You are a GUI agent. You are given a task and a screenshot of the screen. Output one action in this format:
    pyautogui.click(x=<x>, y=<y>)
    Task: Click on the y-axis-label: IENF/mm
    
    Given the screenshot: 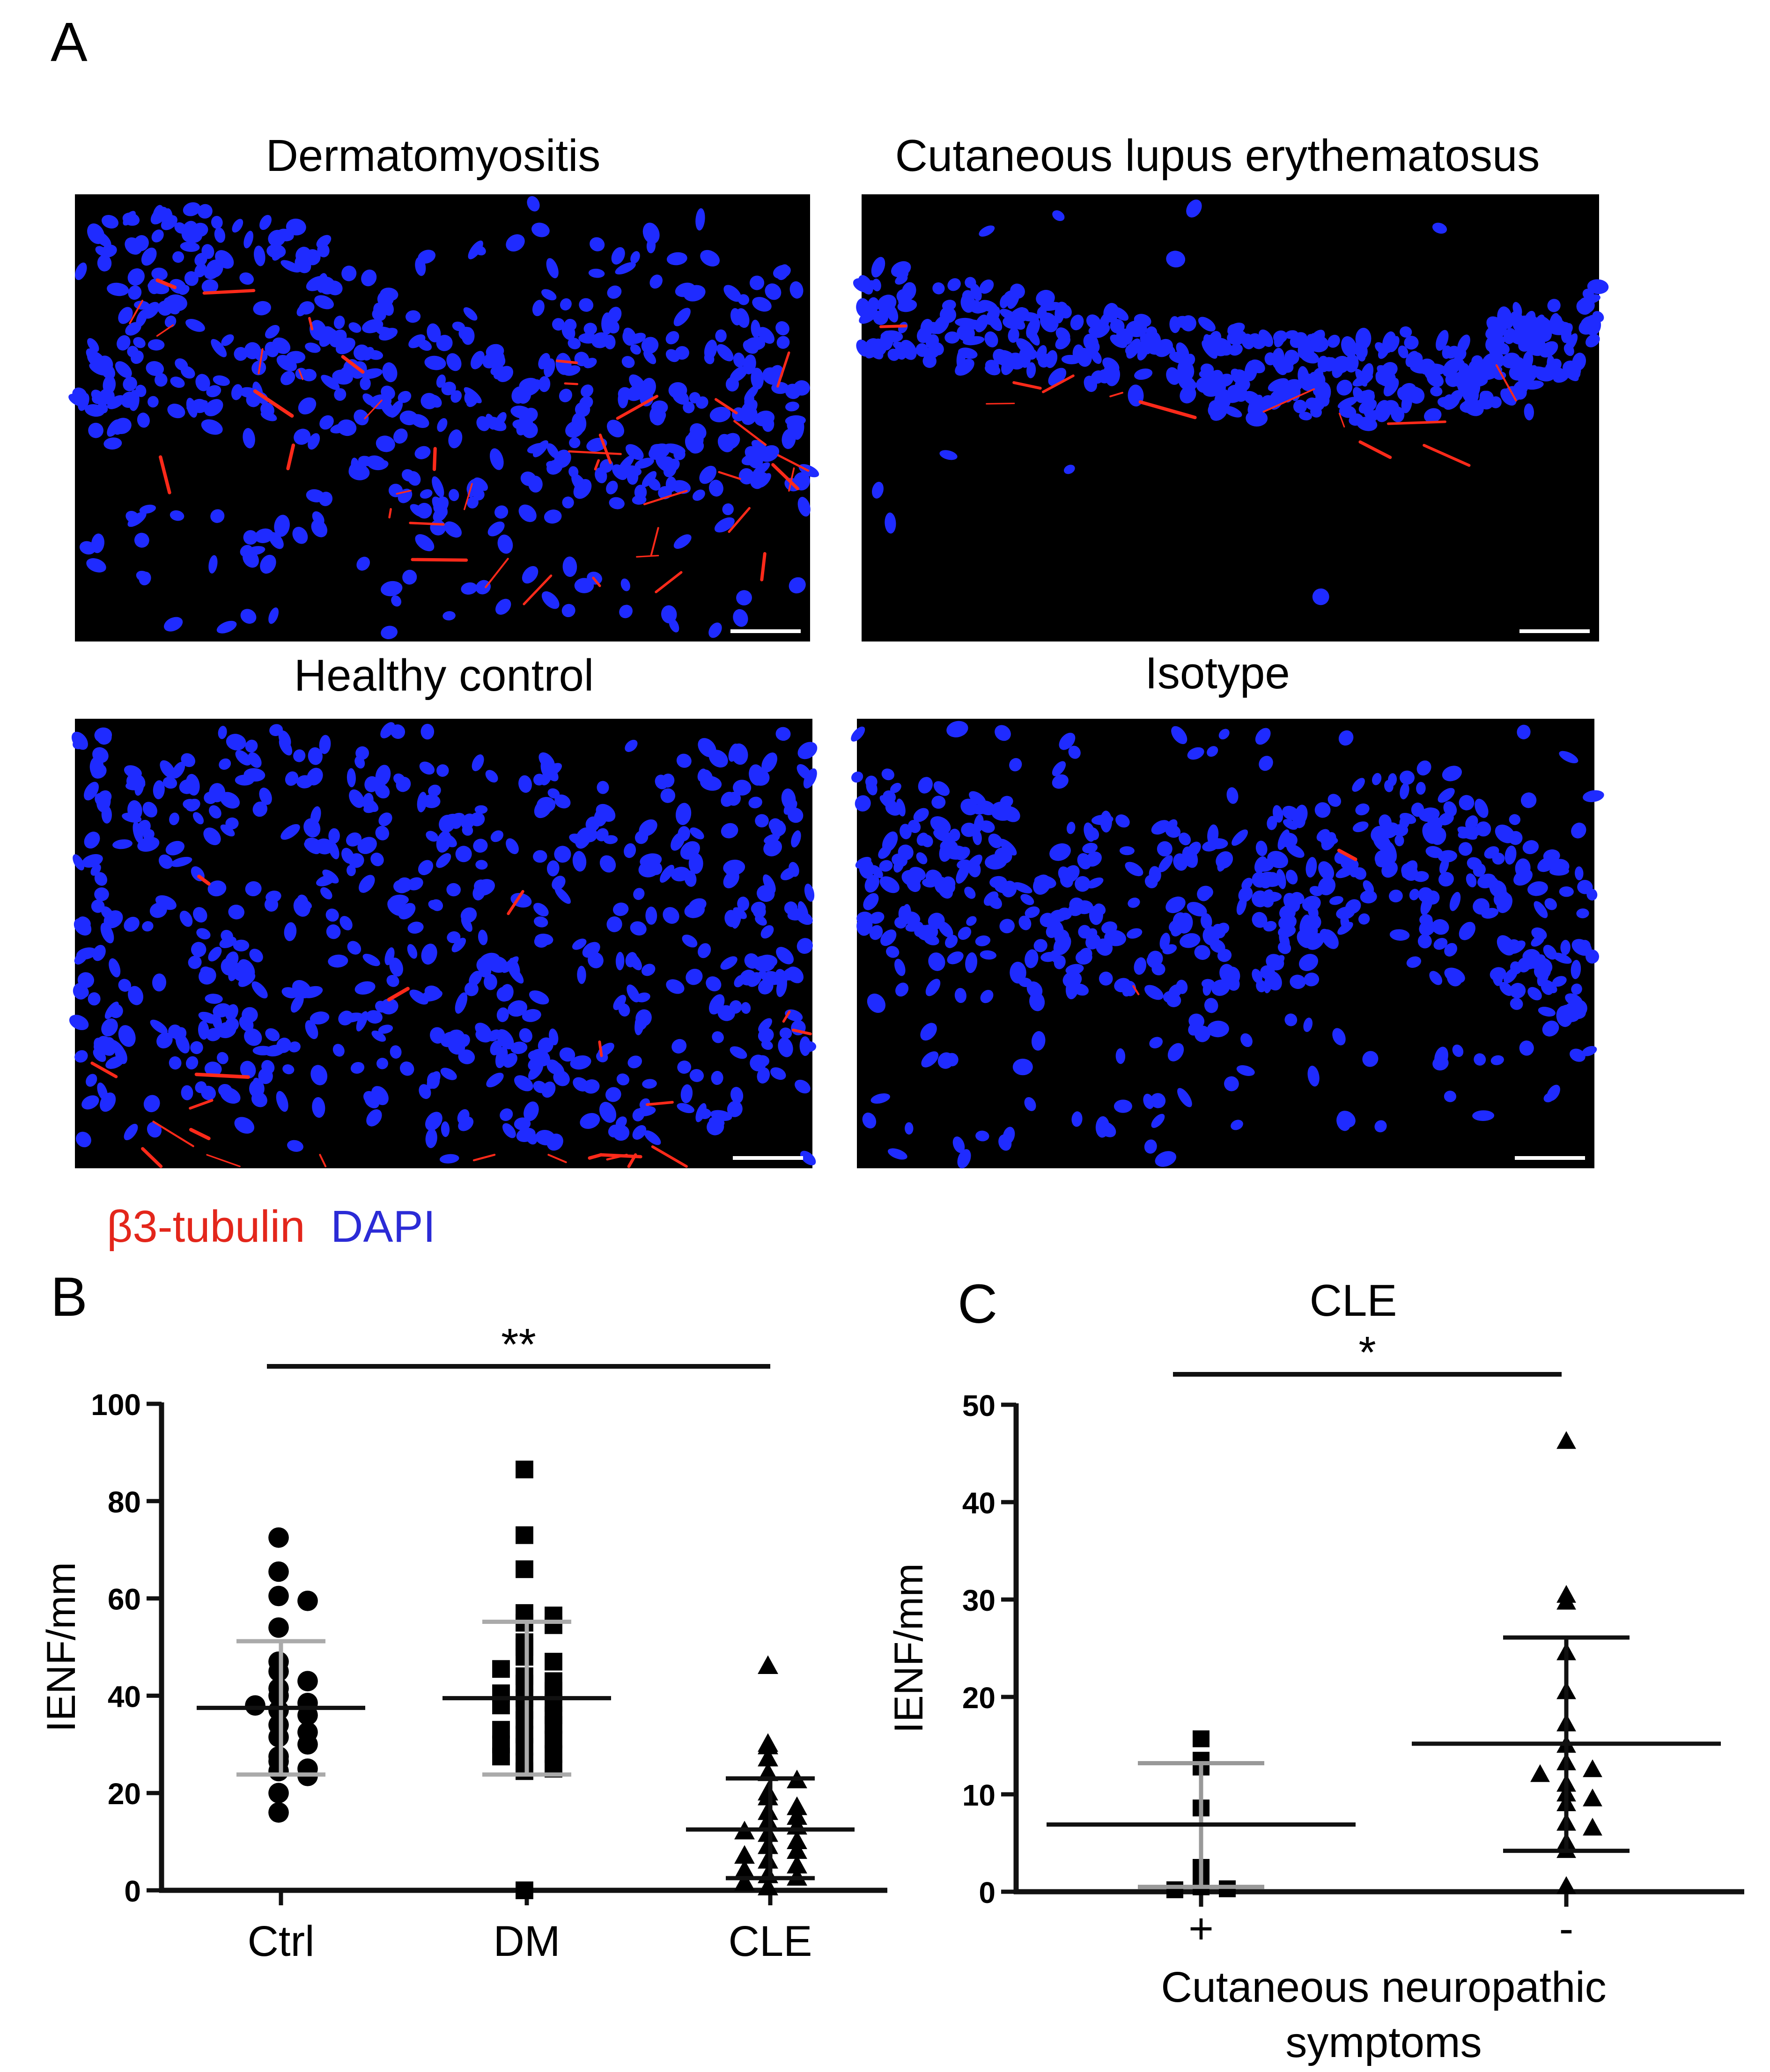 What is the action you would take?
    pyautogui.click(x=62, y=1647)
    